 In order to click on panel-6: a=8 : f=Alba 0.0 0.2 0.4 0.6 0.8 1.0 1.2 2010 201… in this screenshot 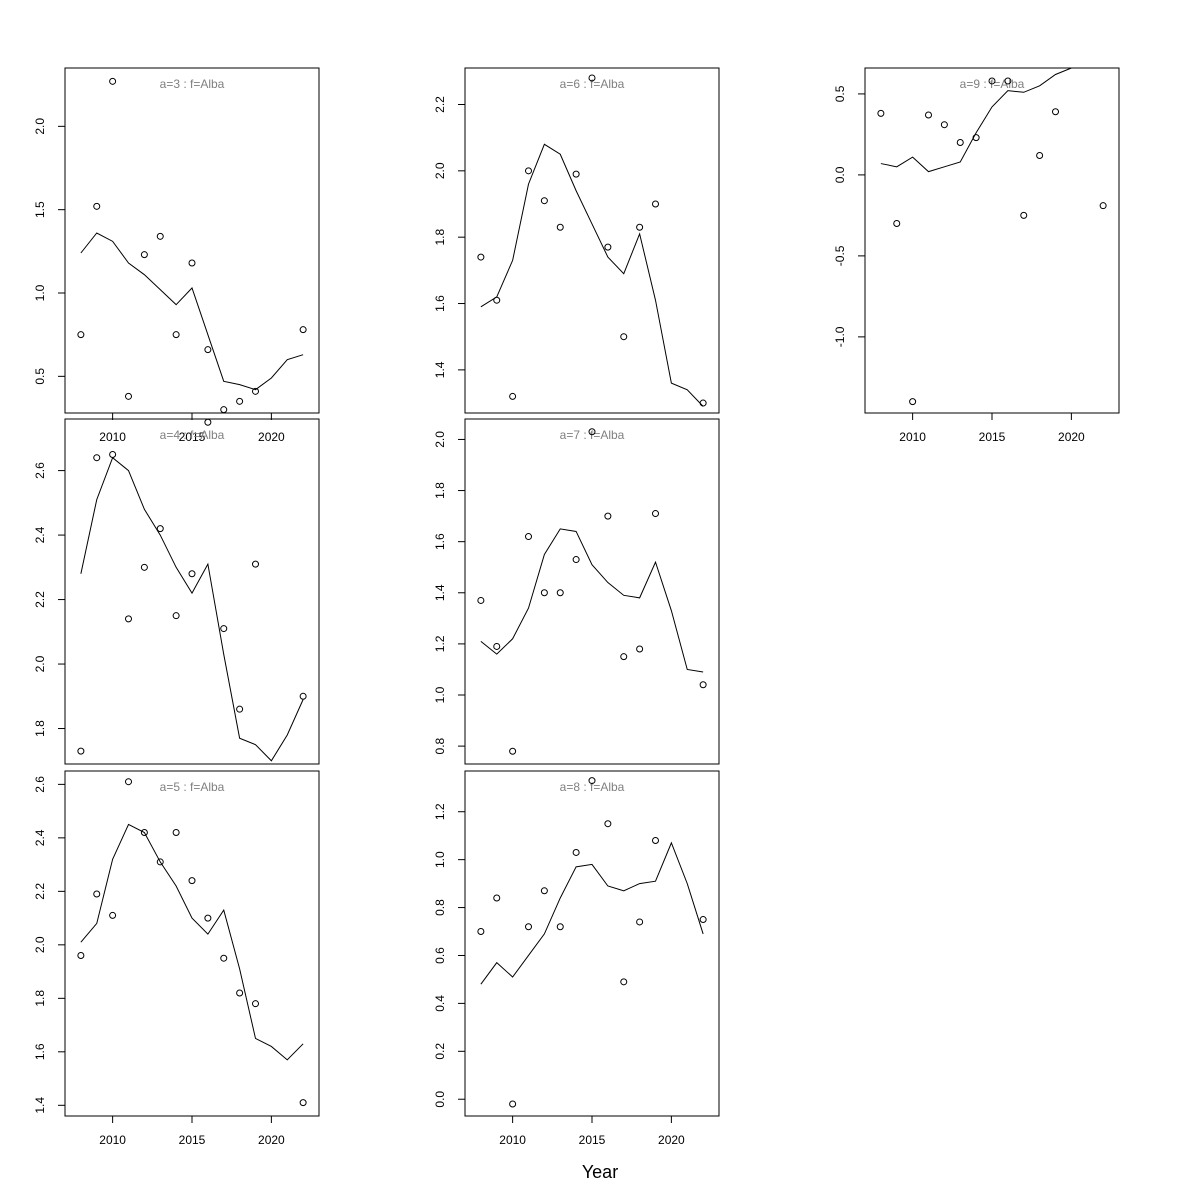, I will do `click(576, 958)`.